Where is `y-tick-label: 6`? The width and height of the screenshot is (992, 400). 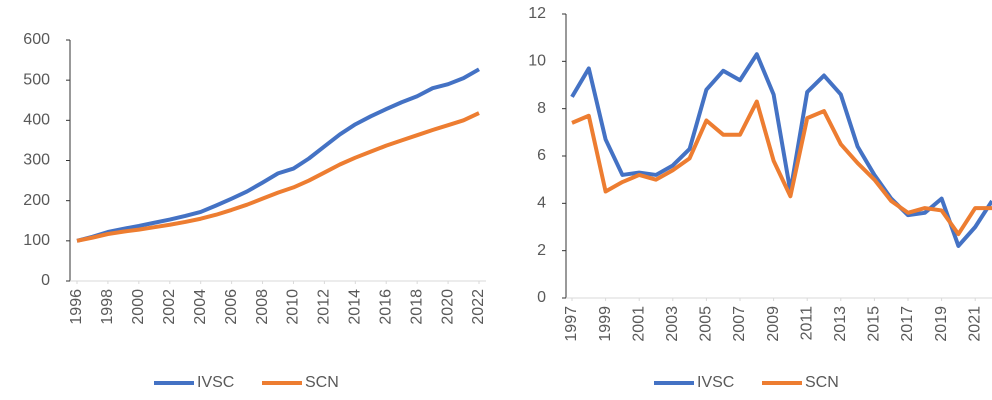 y-tick-label: 6 is located at coordinates (541, 155).